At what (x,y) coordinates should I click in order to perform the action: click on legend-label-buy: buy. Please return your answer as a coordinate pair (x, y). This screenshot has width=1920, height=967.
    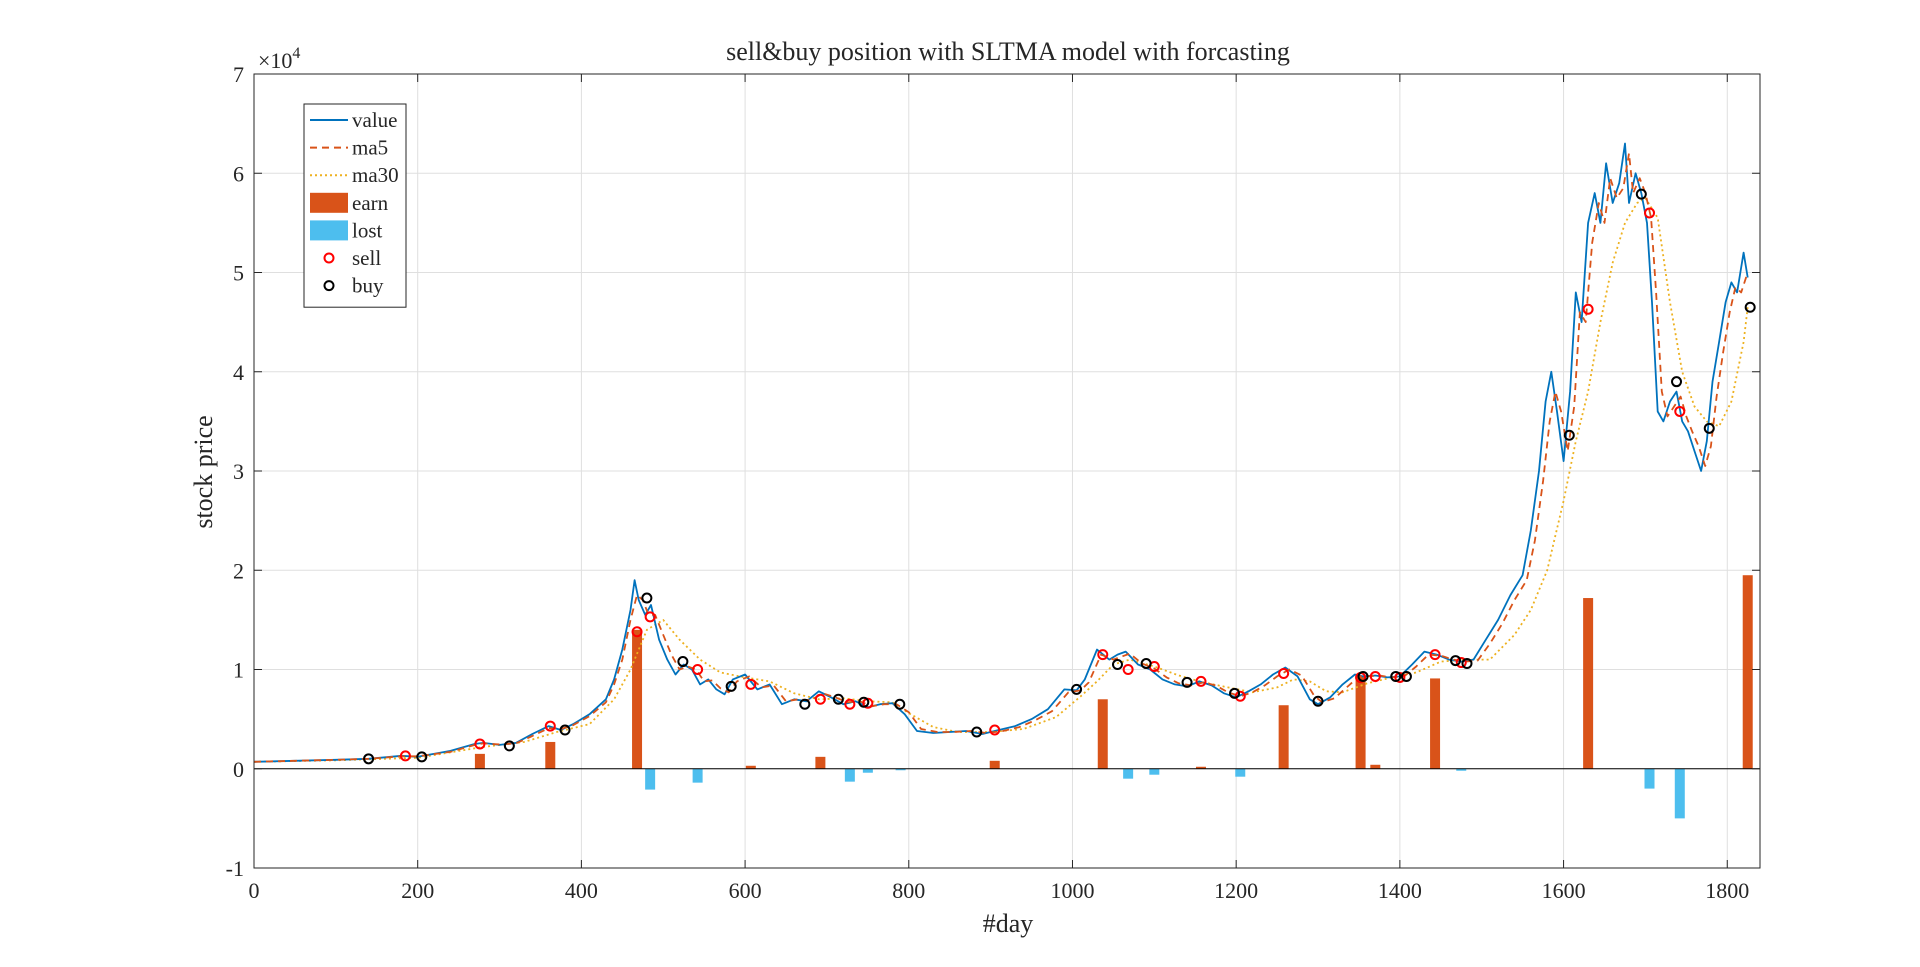
    Looking at the image, I should click on (368, 286).